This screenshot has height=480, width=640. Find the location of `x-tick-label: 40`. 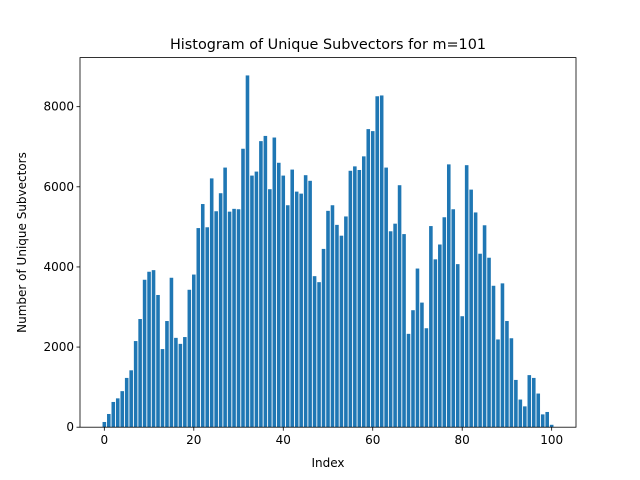

x-tick-label: 40 is located at coordinates (283, 440).